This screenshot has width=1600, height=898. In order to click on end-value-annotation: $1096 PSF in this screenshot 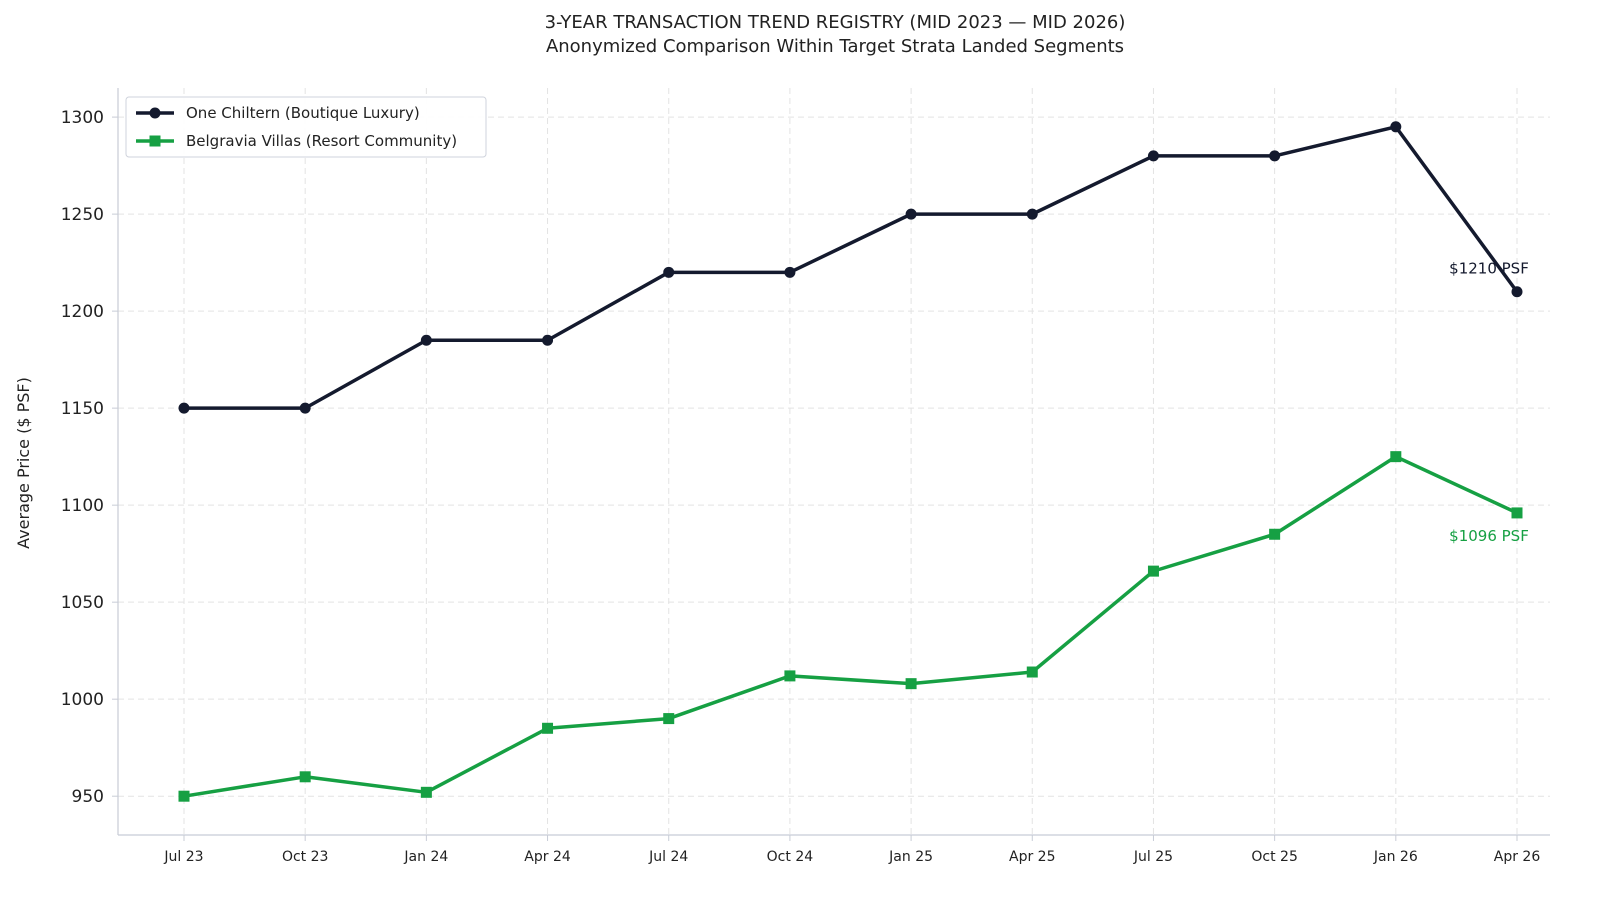, I will do `click(1489, 536)`.